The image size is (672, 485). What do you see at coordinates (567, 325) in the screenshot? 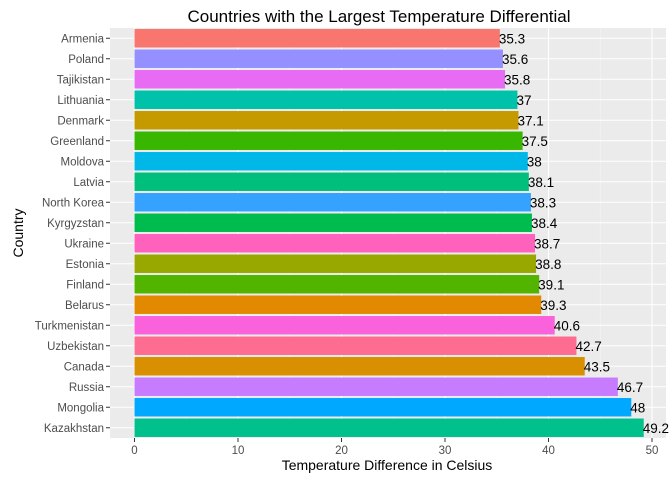
I see `data-label: 40.6` at bounding box center [567, 325].